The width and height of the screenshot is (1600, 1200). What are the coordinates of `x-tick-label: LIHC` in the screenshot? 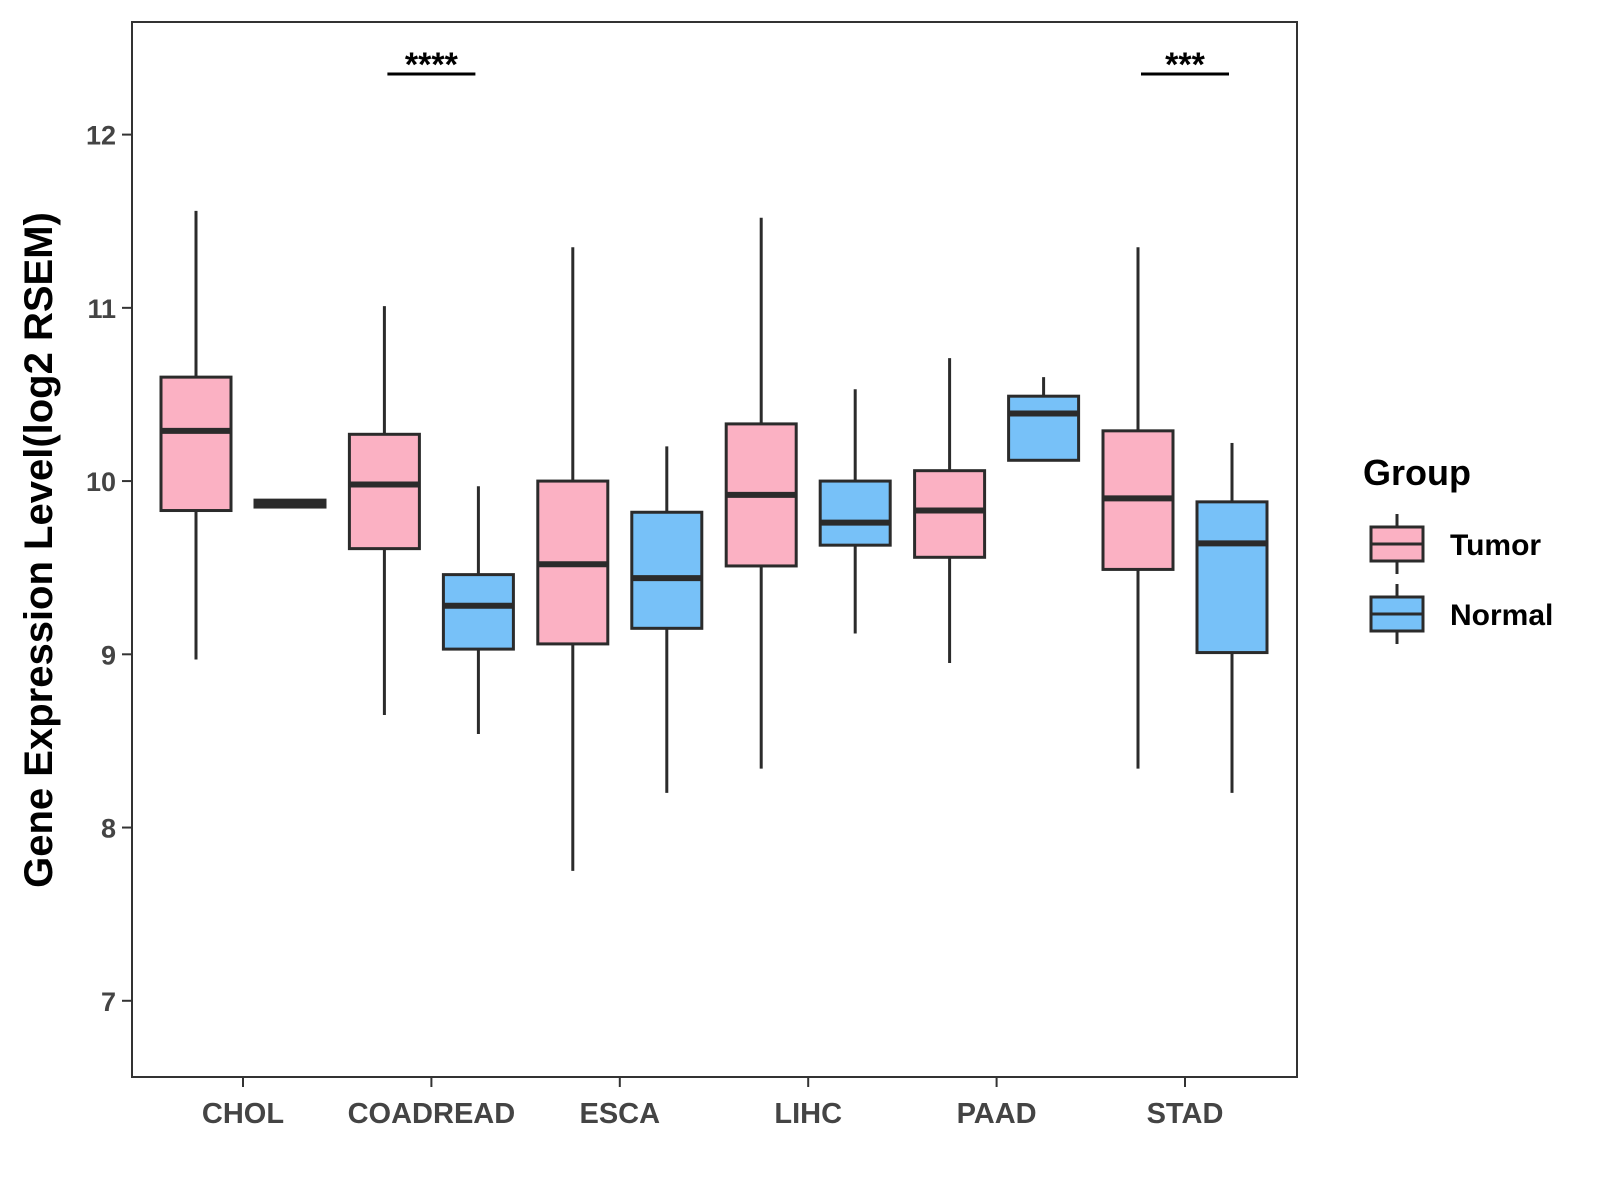 It's located at (808, 1114).